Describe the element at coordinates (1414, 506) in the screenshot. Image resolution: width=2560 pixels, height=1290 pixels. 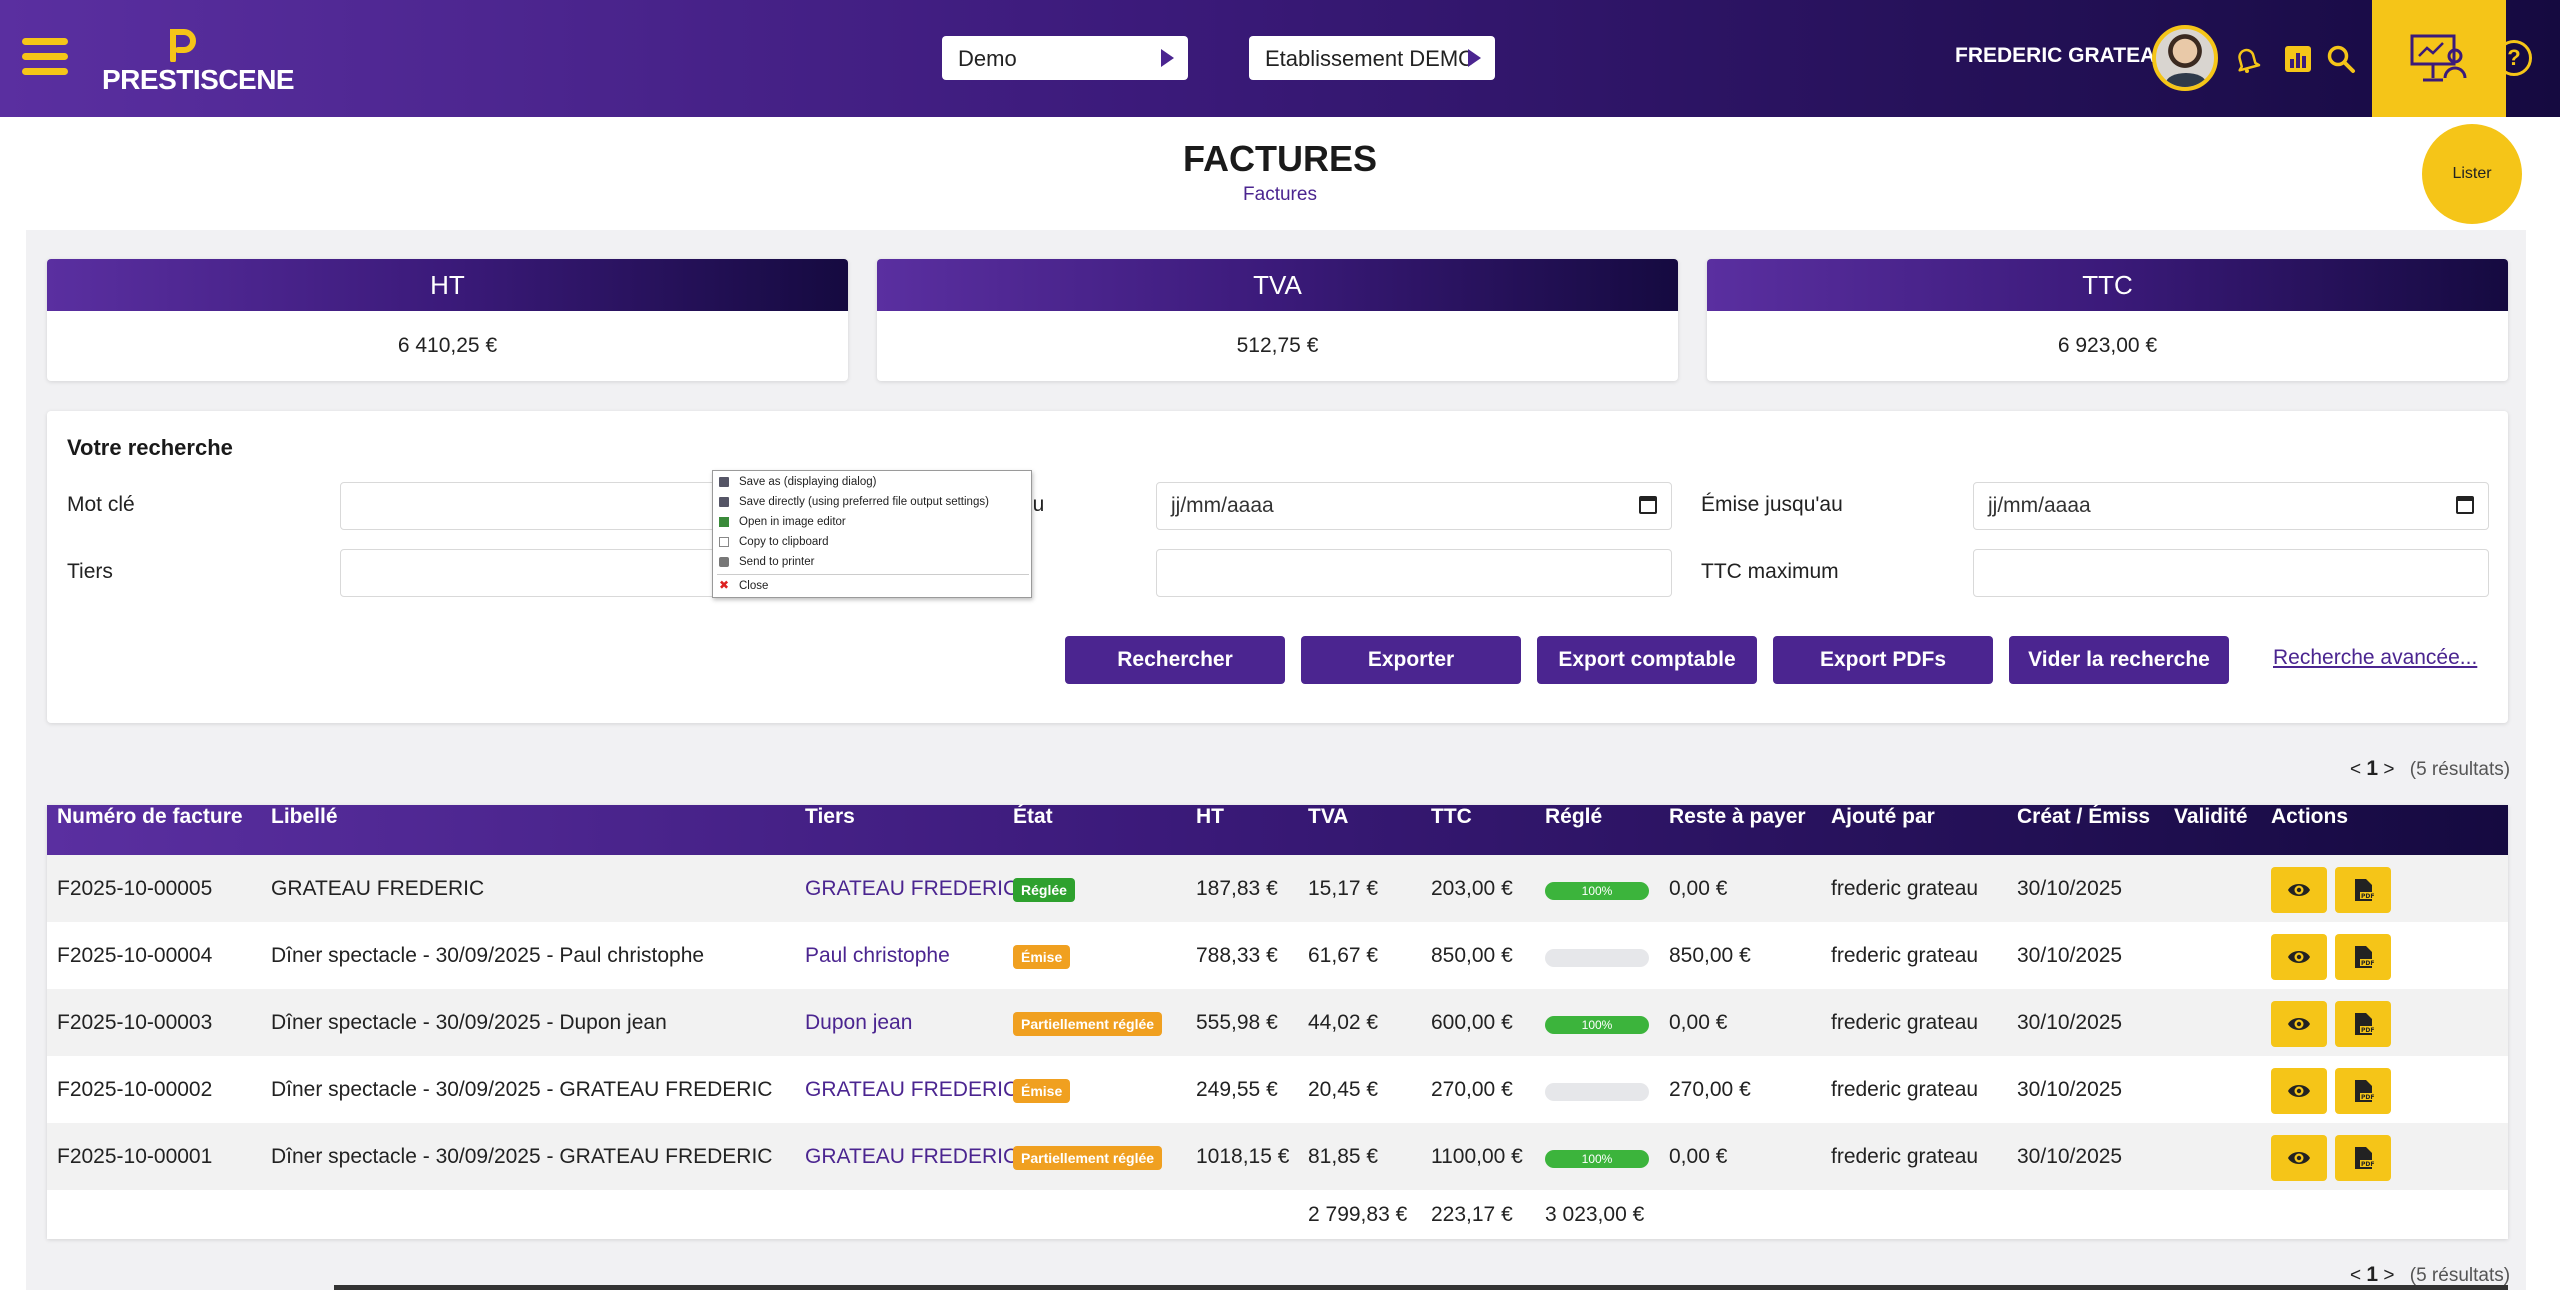
I see `emise-du-date-input: jj/mm/aaaa` at that location.